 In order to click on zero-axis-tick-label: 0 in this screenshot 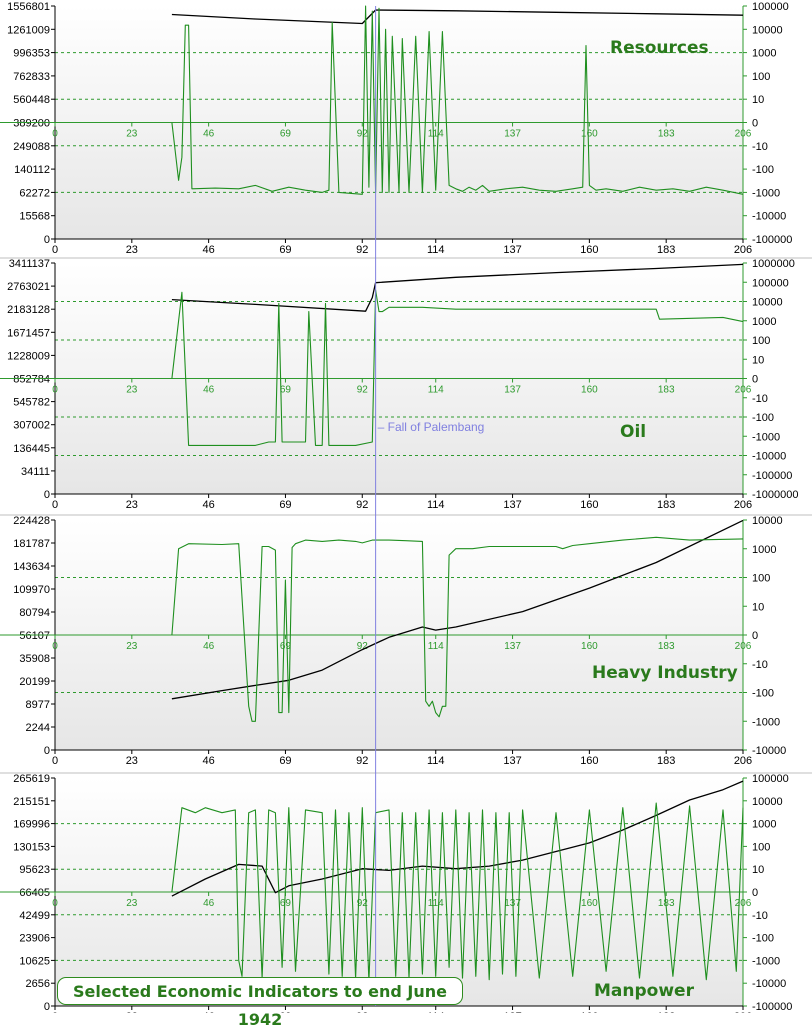, I will do `click(55, 134)`.